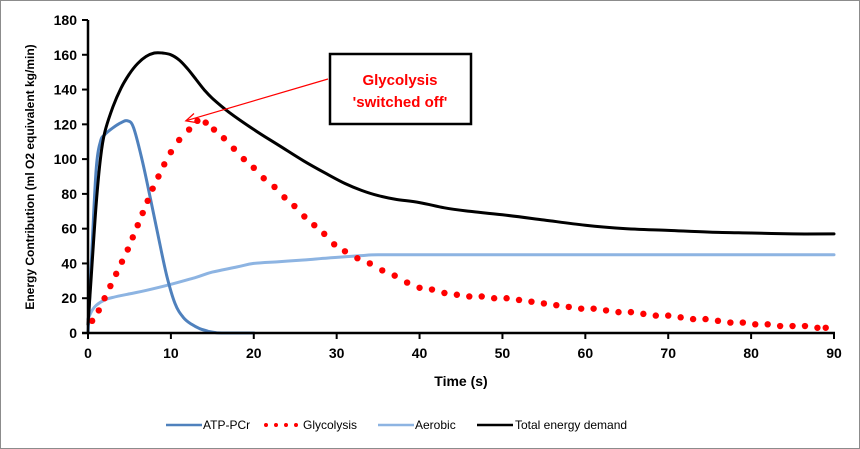  I want to click on y-tick-label: 0, so click(73, 333).